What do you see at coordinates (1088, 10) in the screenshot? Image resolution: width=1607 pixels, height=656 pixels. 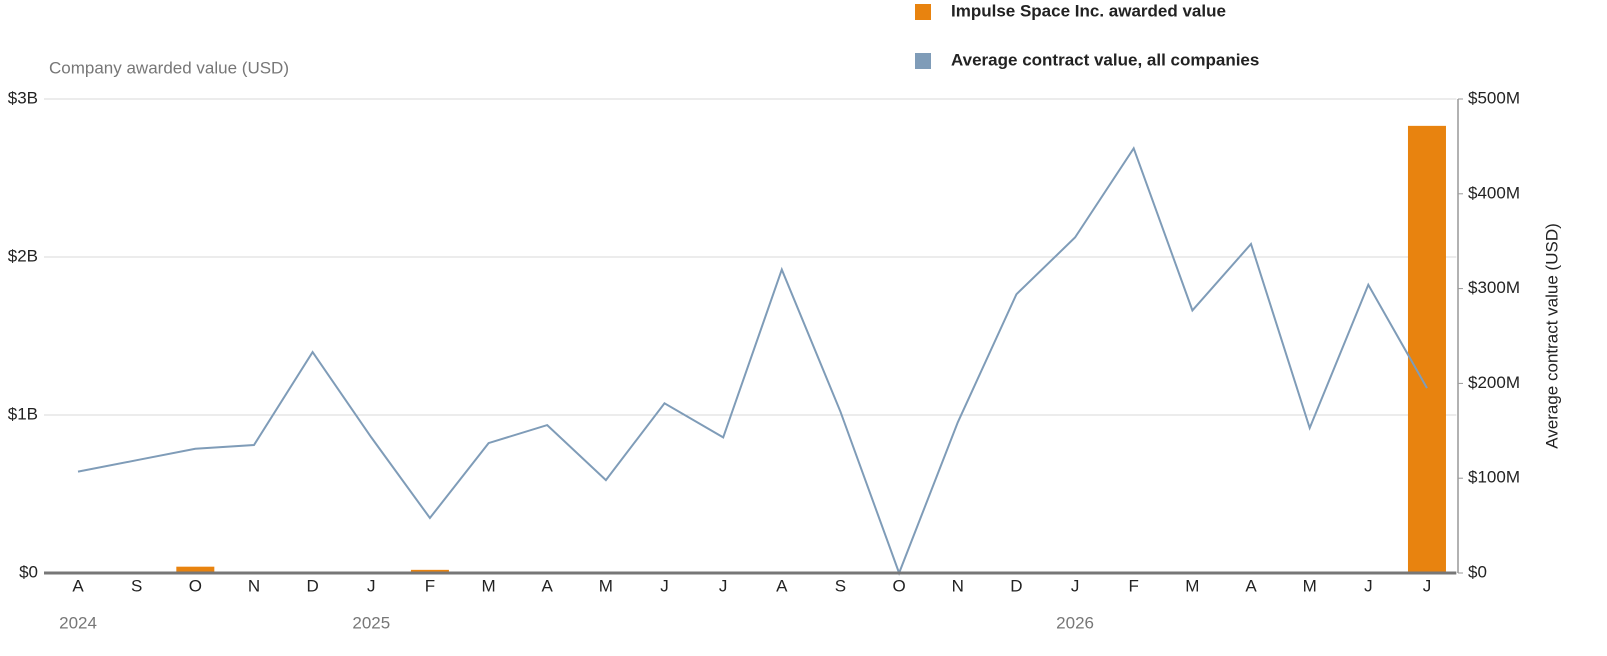 I see `legend-label: Impulse Space Inc. awarded value` at bounding box center [1088, 10].